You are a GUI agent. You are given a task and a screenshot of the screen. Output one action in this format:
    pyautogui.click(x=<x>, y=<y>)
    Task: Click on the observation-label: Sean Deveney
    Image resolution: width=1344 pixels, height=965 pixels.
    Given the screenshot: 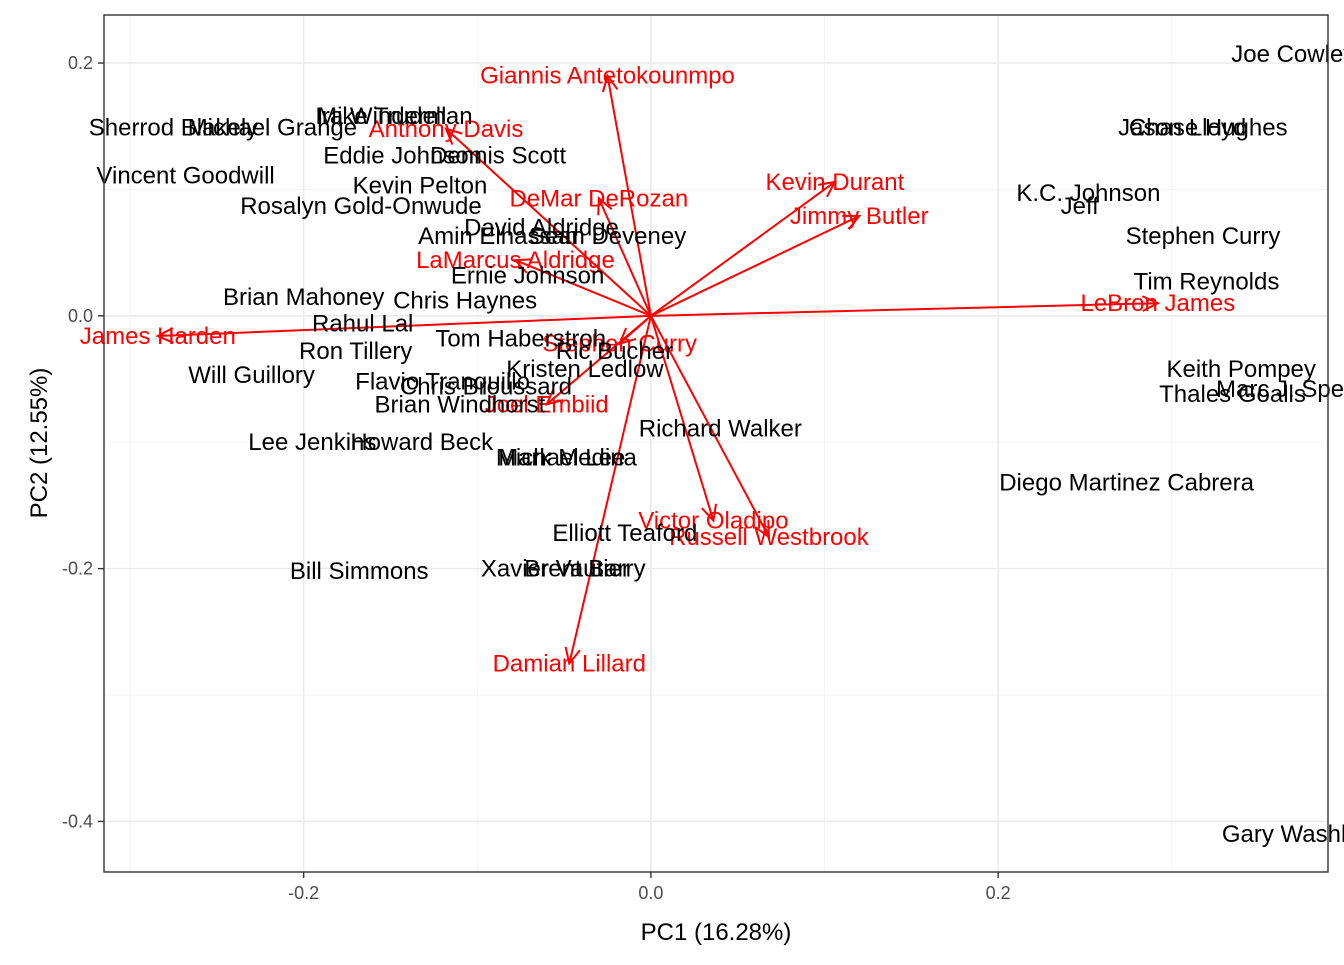 What is the action you would take?
    pyautogui.click(x=607, y=236)
    